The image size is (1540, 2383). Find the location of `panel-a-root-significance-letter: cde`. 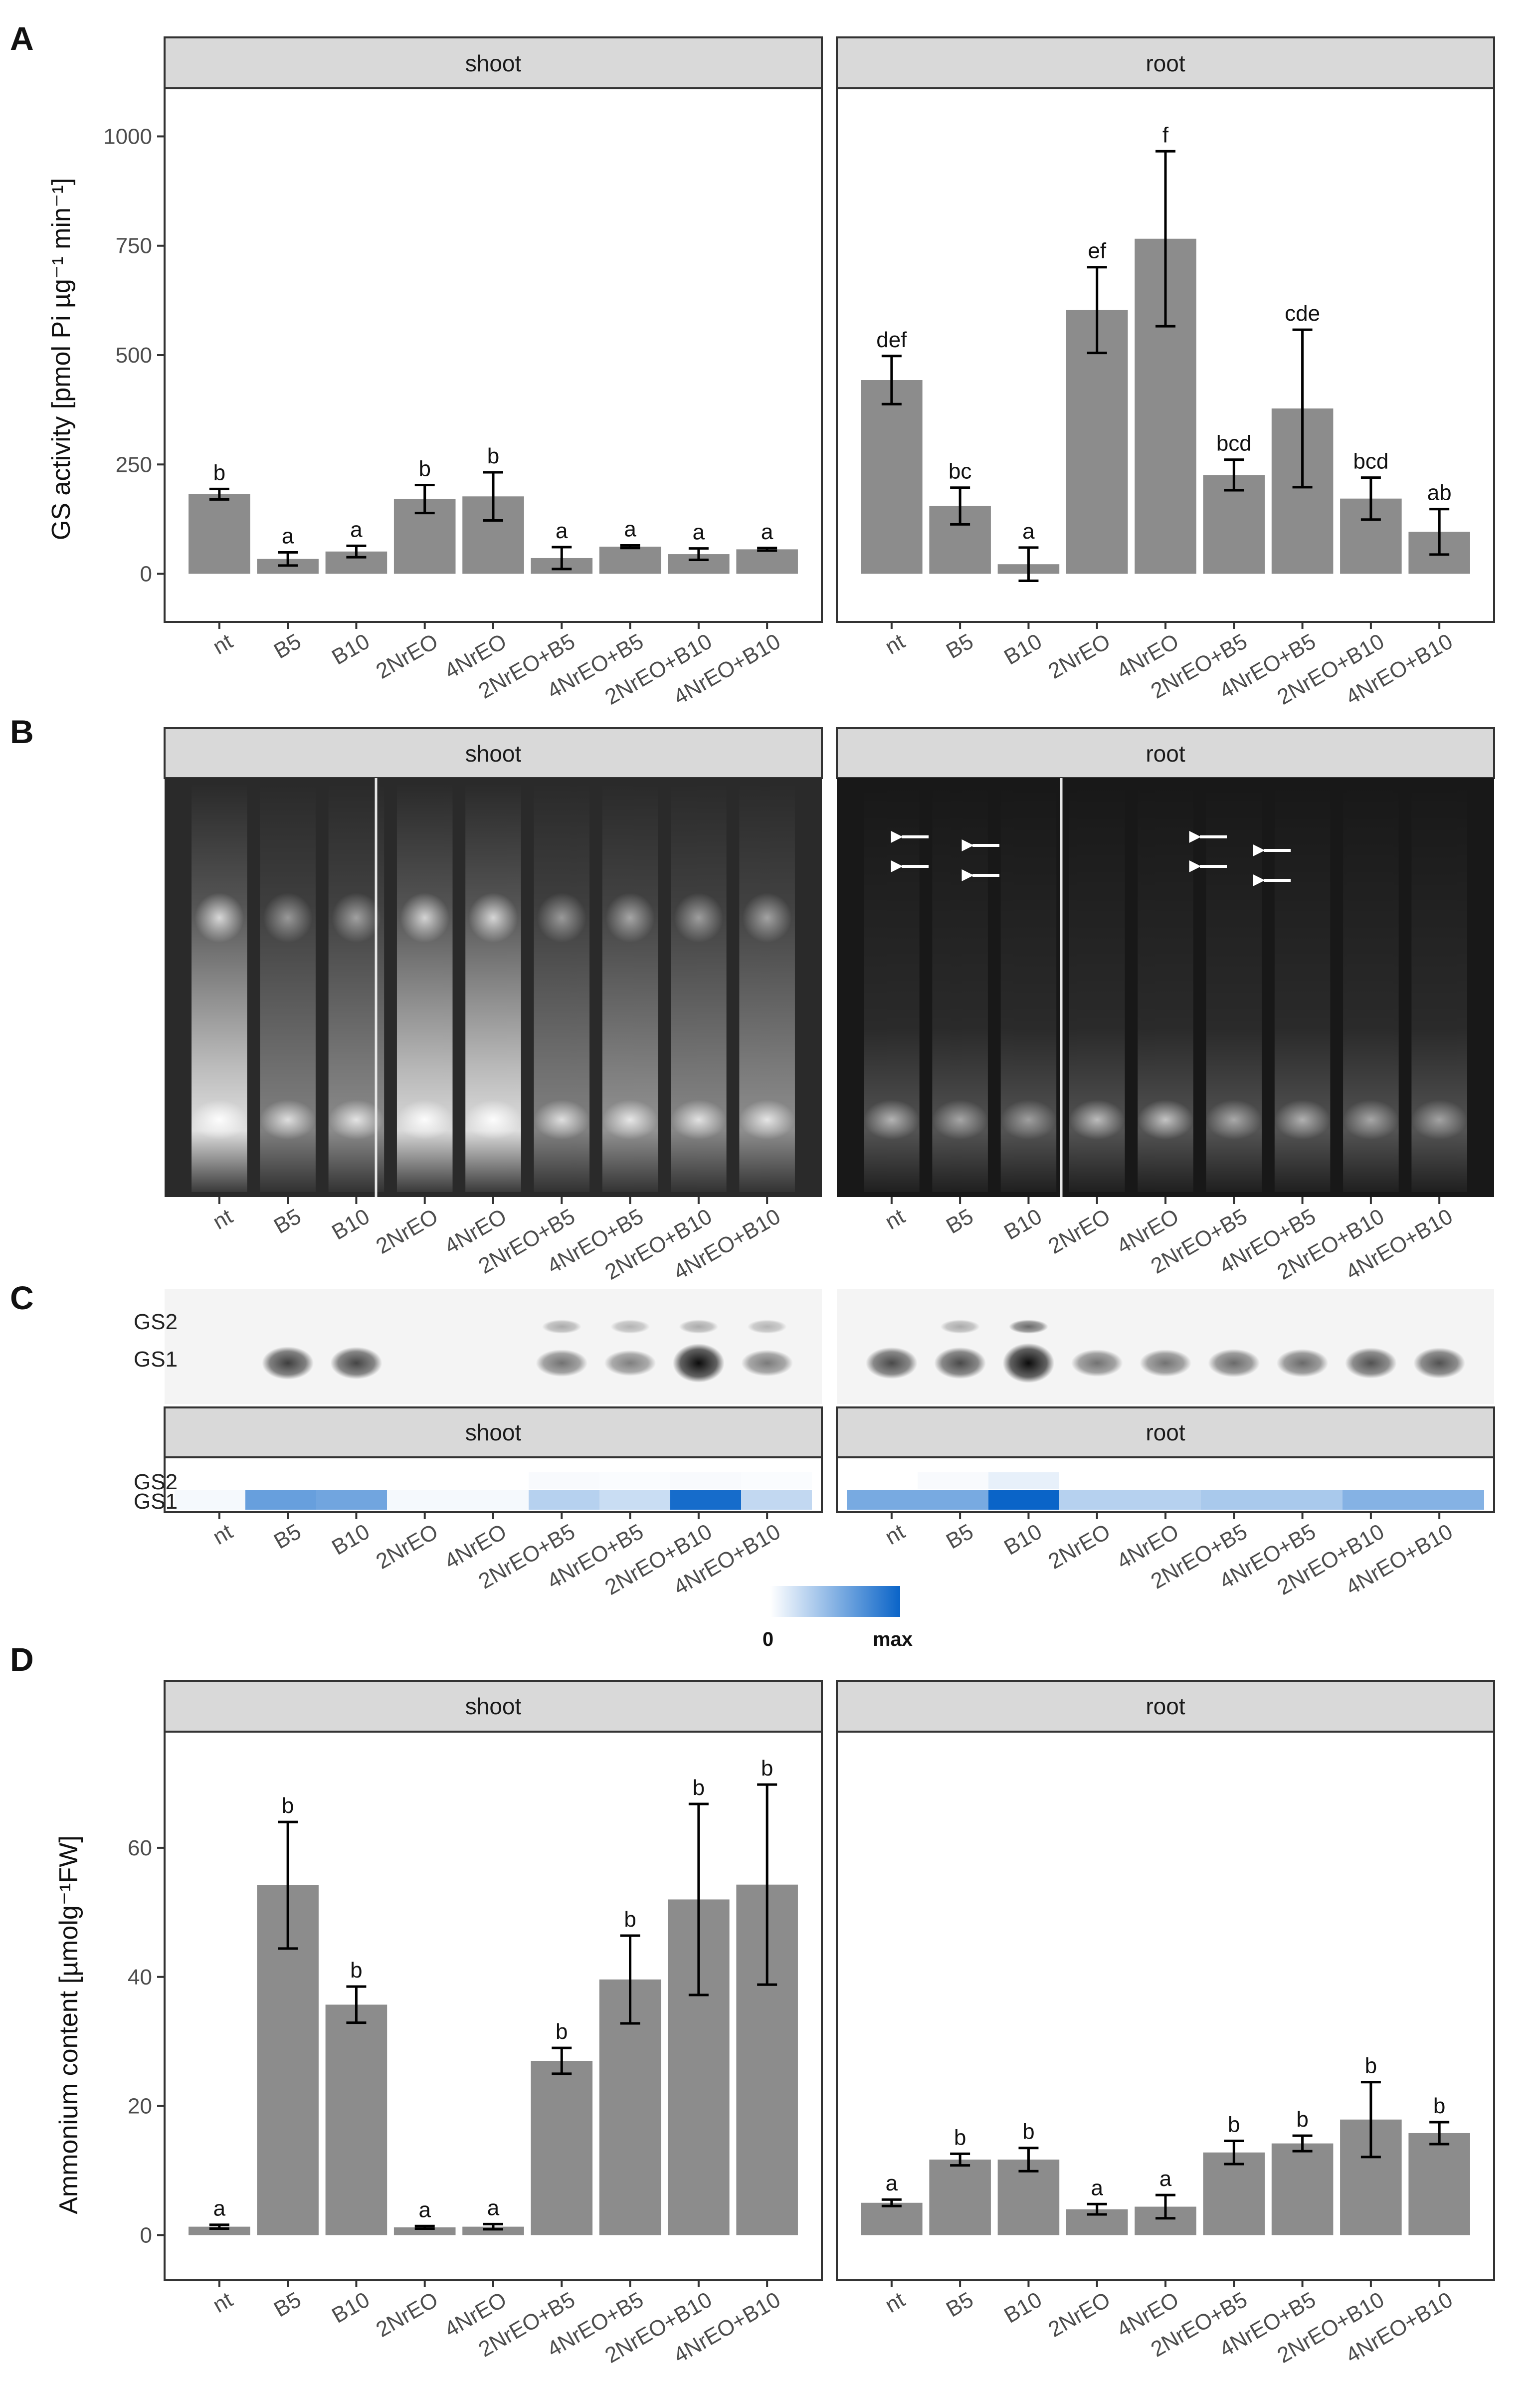

panel-a-root-significance-letter: cde is located at coordinates (1302, 313).